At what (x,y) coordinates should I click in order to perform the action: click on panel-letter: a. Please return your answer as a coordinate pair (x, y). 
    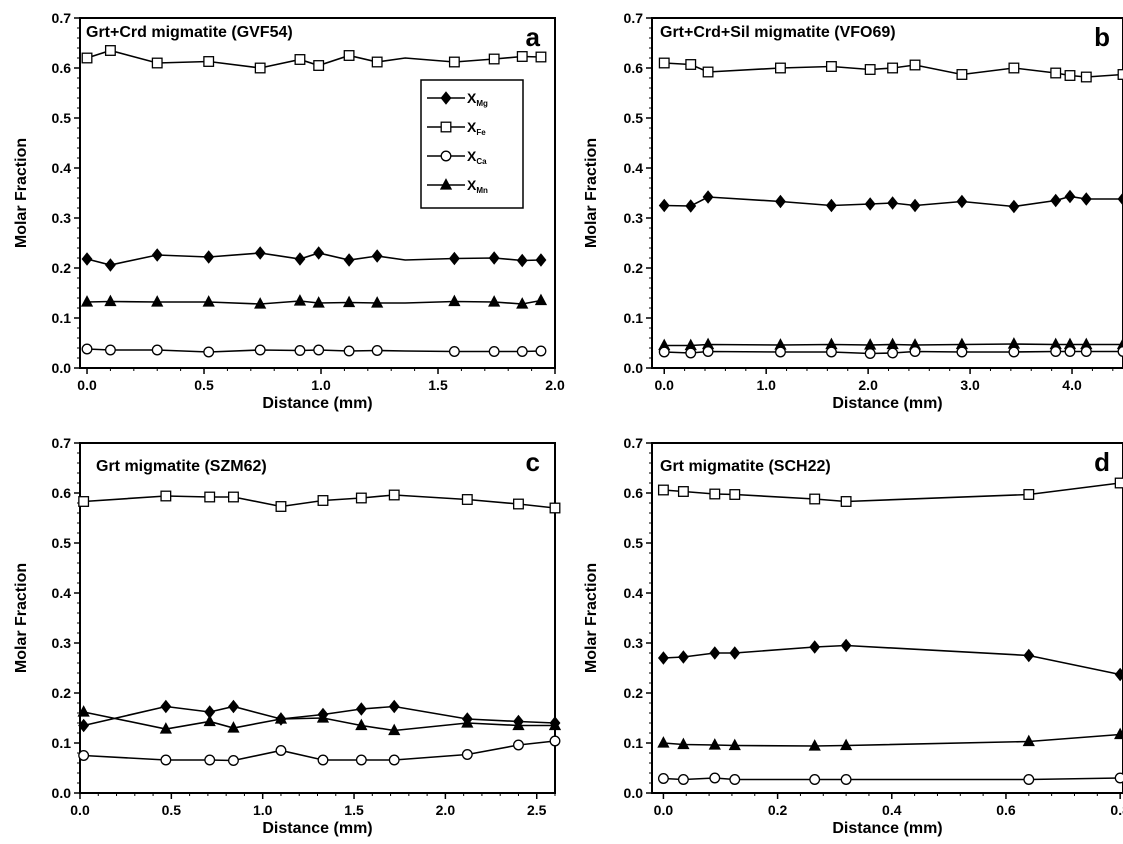
    Looking at the image, I should click on (533, 37).